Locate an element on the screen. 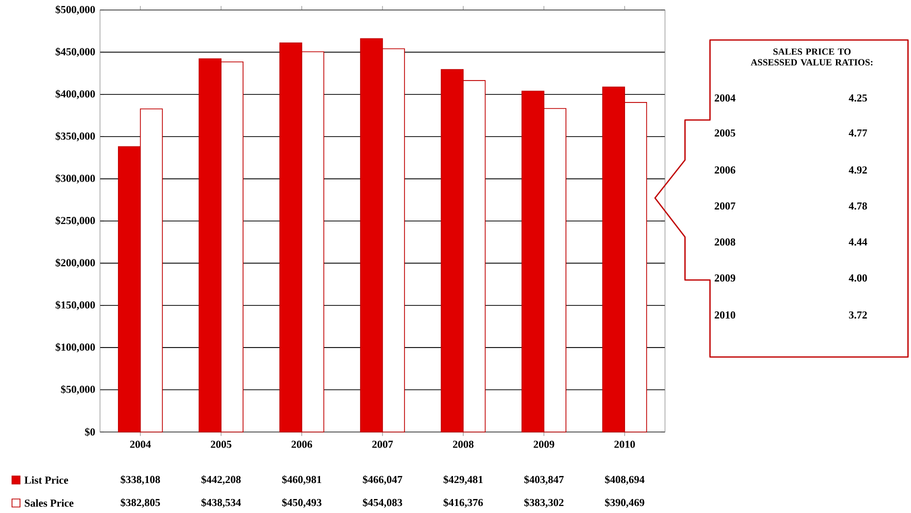 The width and height of the screenshot is (911, 513). y-tick-label: $150,000 is located at coordinates (75, 305).